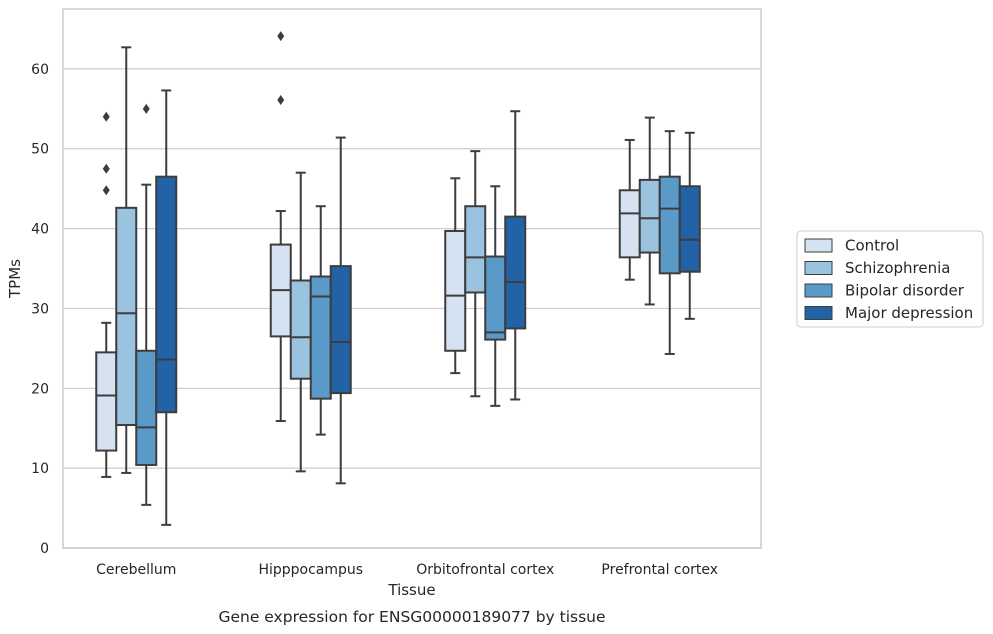 This screenshot has width=993, height=634. Describe the element at coordinates (15, 279) in the screenshot. I see `y-axis-label: TPMs` at that location.